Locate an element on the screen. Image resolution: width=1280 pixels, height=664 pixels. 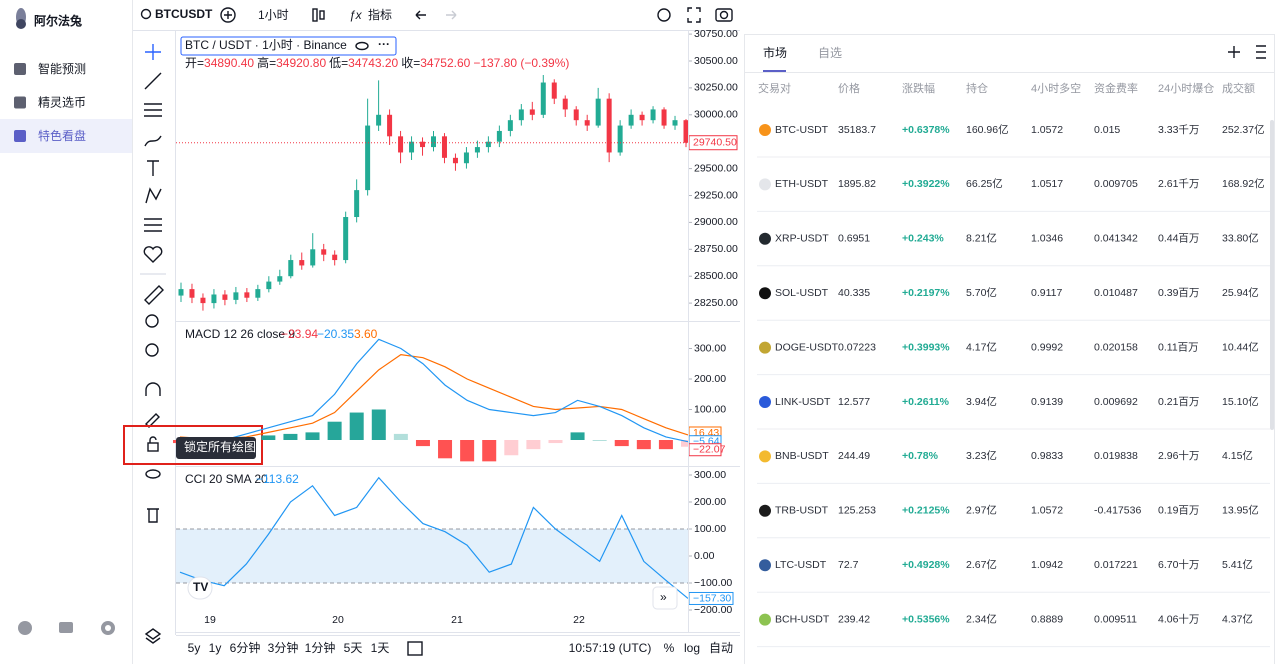
clock: 10:57:19 (UTC) is located at coordinates (610, 648).